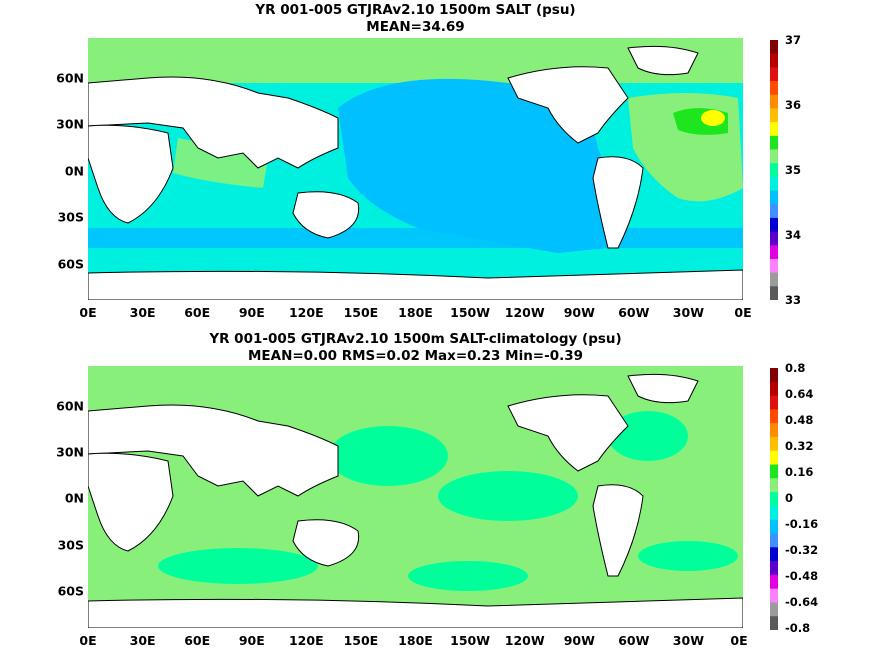 The width and height of the screenshot is (875, 656). Describe the element at coordinates (793, 235) in the screenshot. I see `top-colorbar-label: 34` at that location.